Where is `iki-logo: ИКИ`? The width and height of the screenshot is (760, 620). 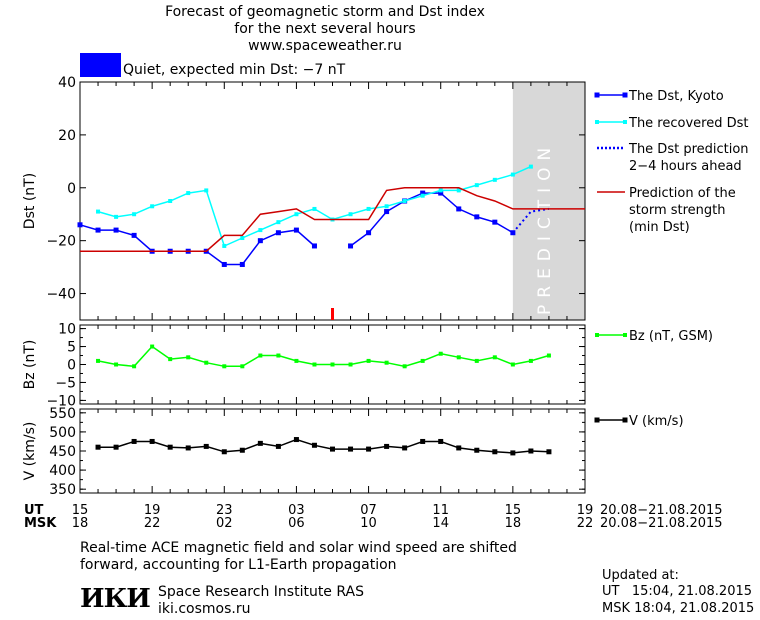
iki-logo: ИКИ is located at coordinates (115, 599).